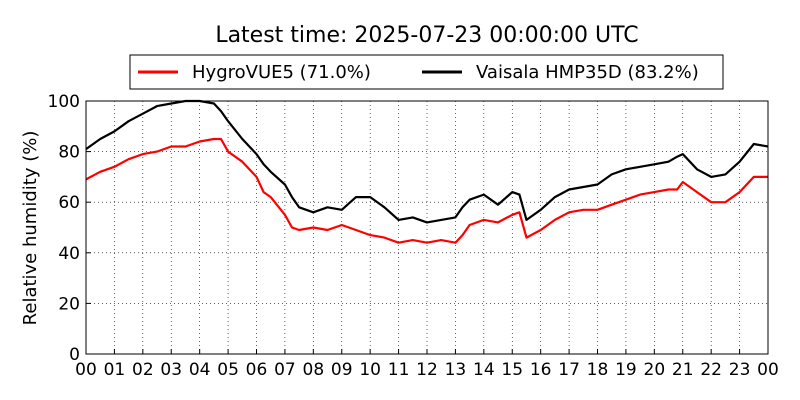 The width and height of the screenshot is (800, 400). Describe the element at coordinates (30, 228) in the screenshot. I see `y-axis-label: Relative humidity (%)` at that location.